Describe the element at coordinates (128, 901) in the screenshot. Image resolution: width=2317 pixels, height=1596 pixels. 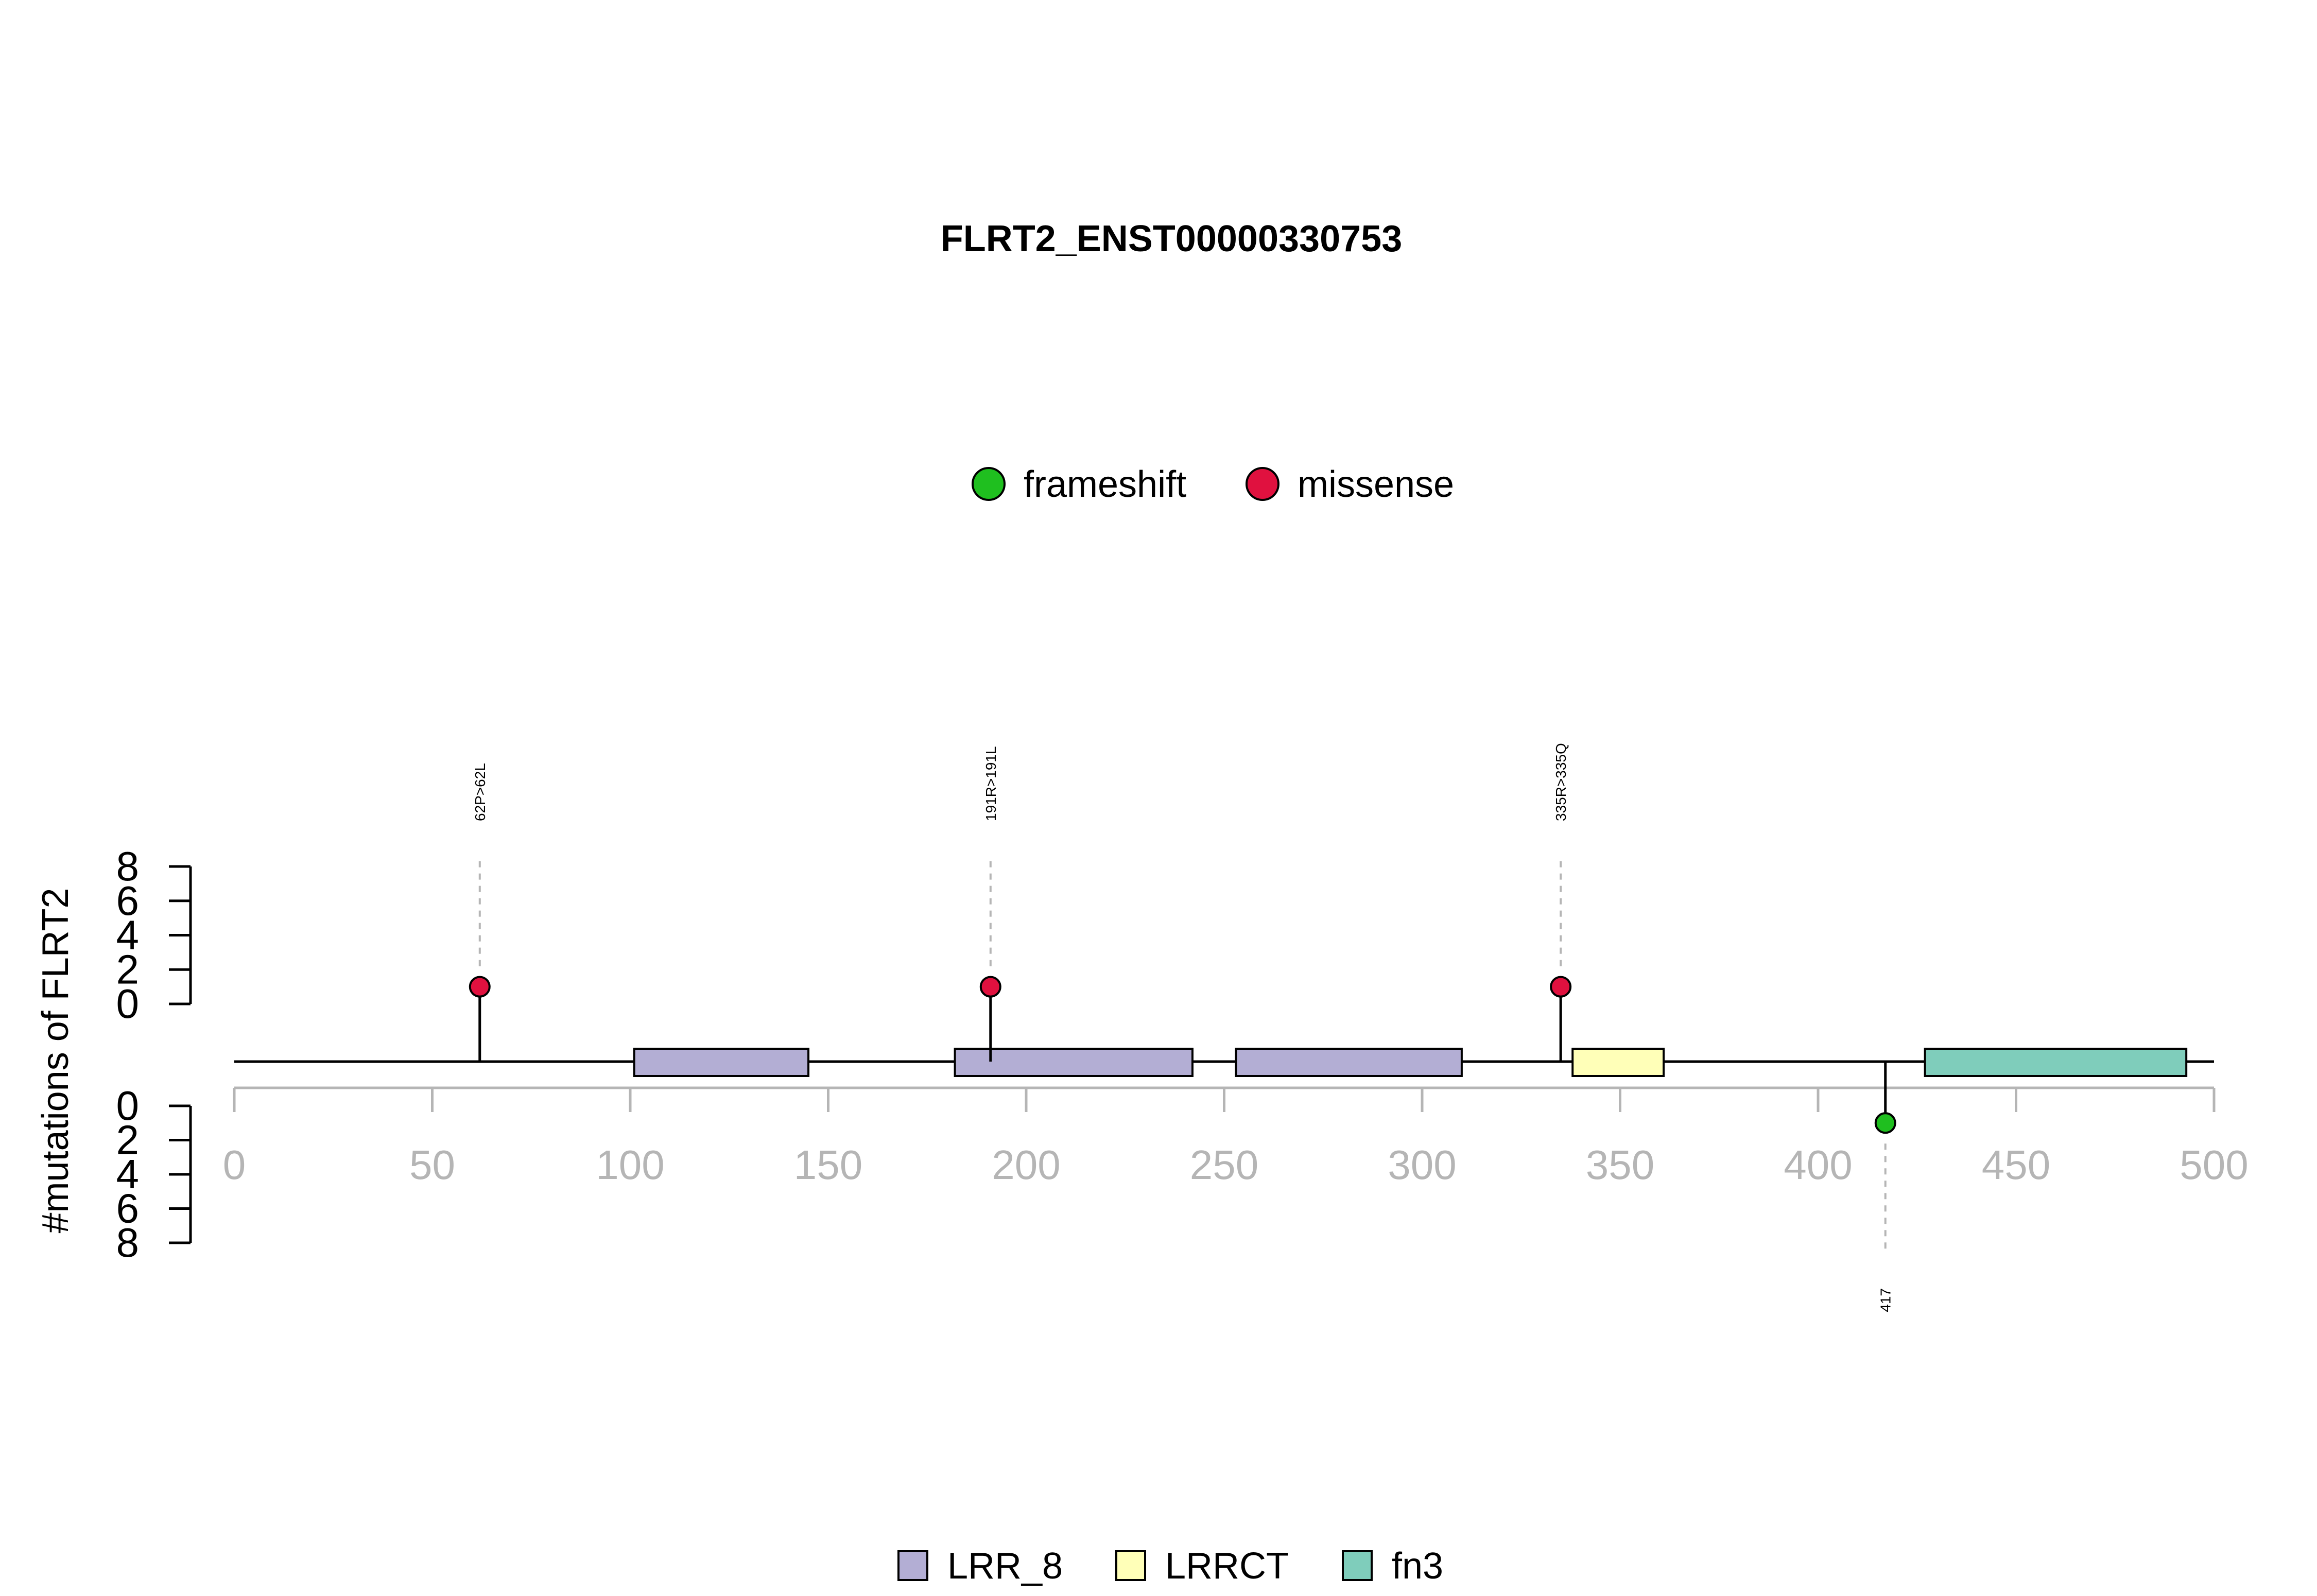
I see `top-y-axis-tick-label: 6` at that location.